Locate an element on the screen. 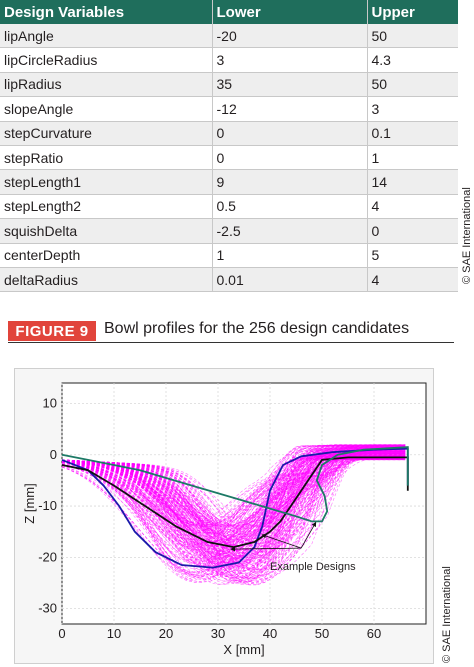 This screenshot has width=474, height=667. lower-value: -12 is located at coordinates (290, 109).